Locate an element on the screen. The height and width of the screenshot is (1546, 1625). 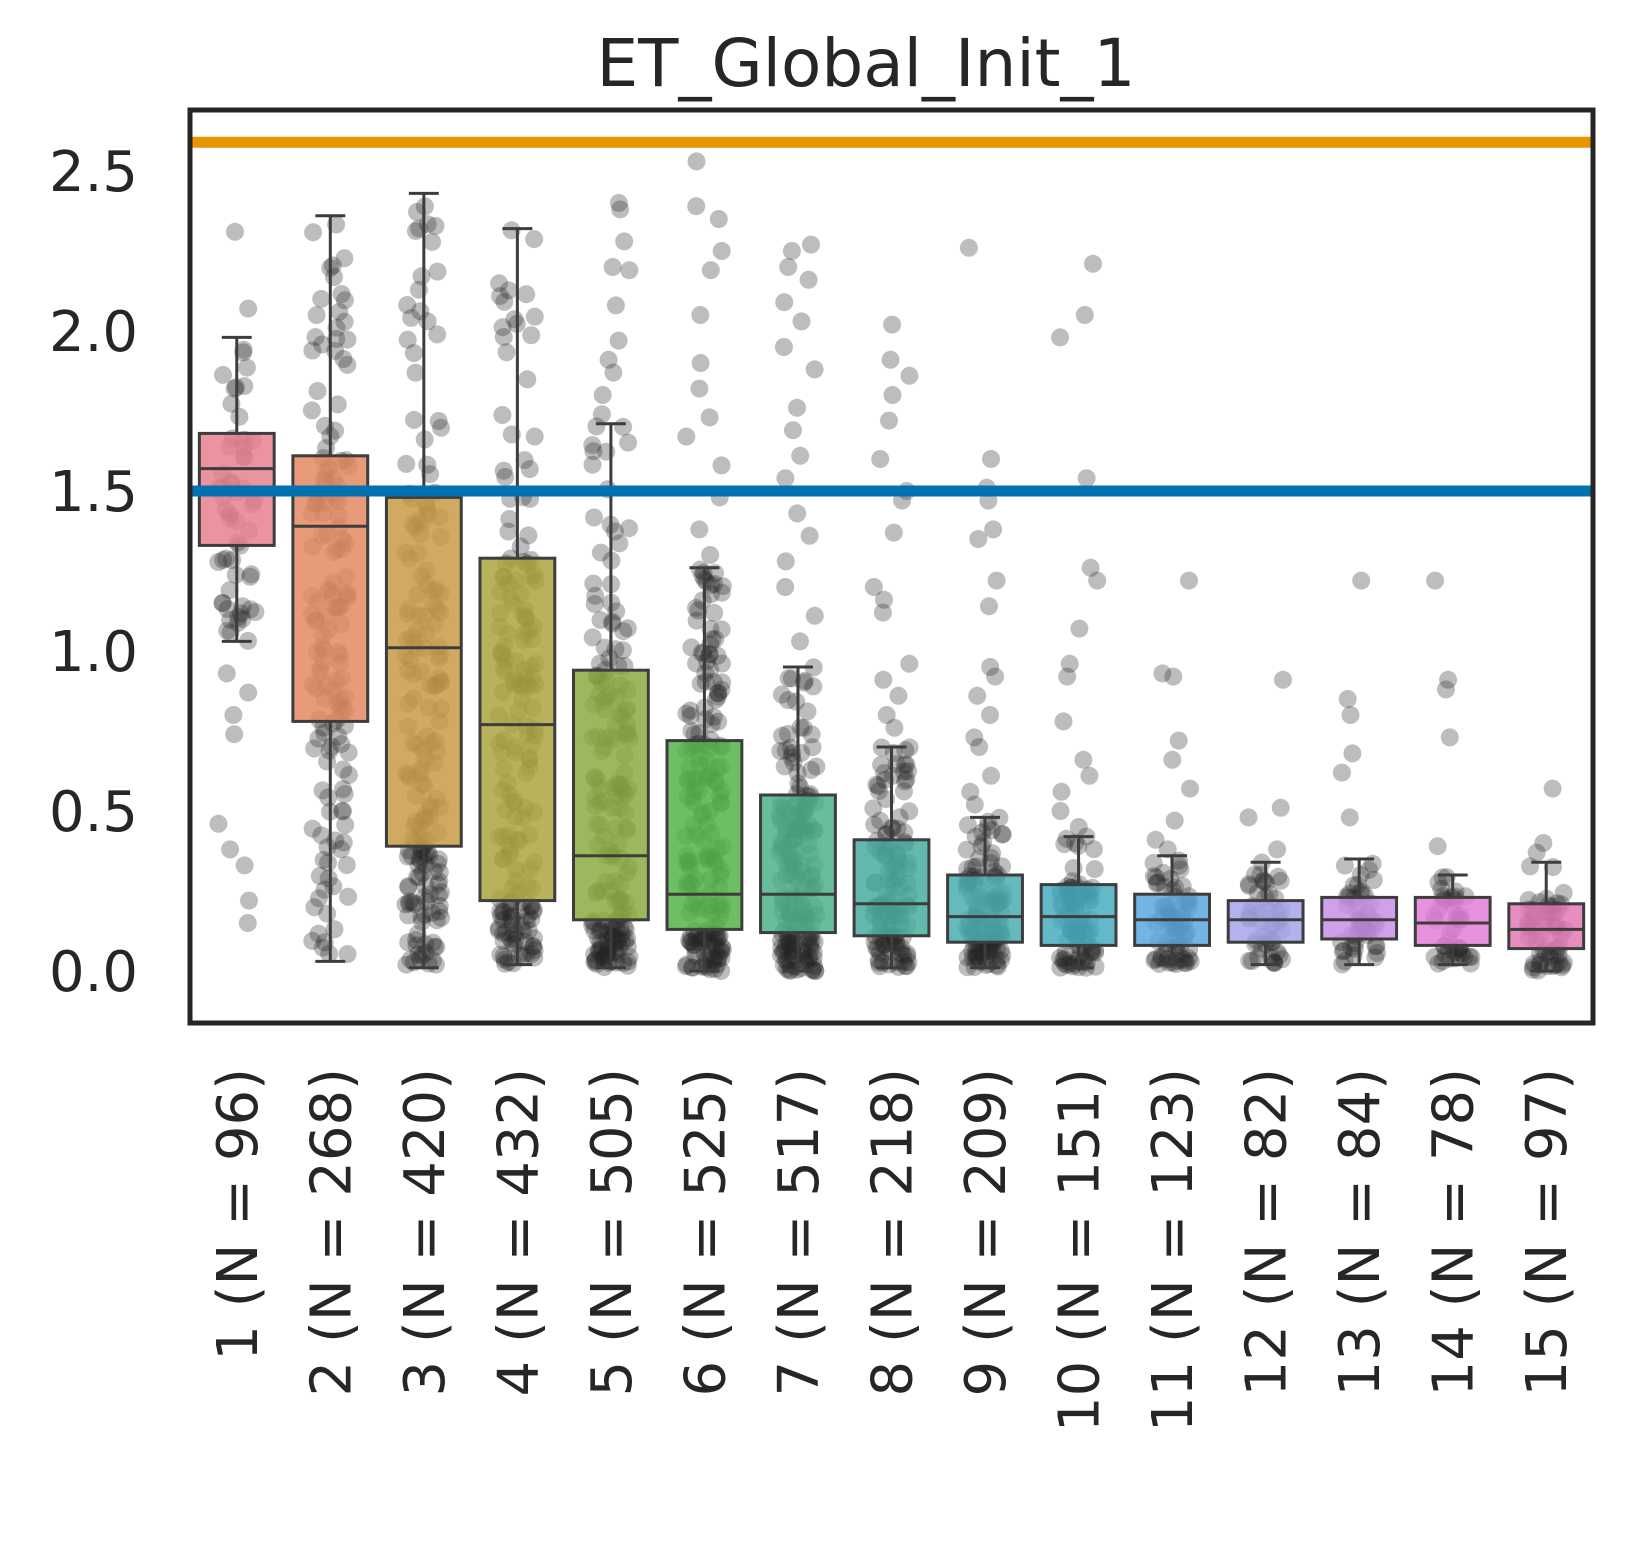
x-tick-label: 10 (N = 151) is located at coordinates (1080, 1250).